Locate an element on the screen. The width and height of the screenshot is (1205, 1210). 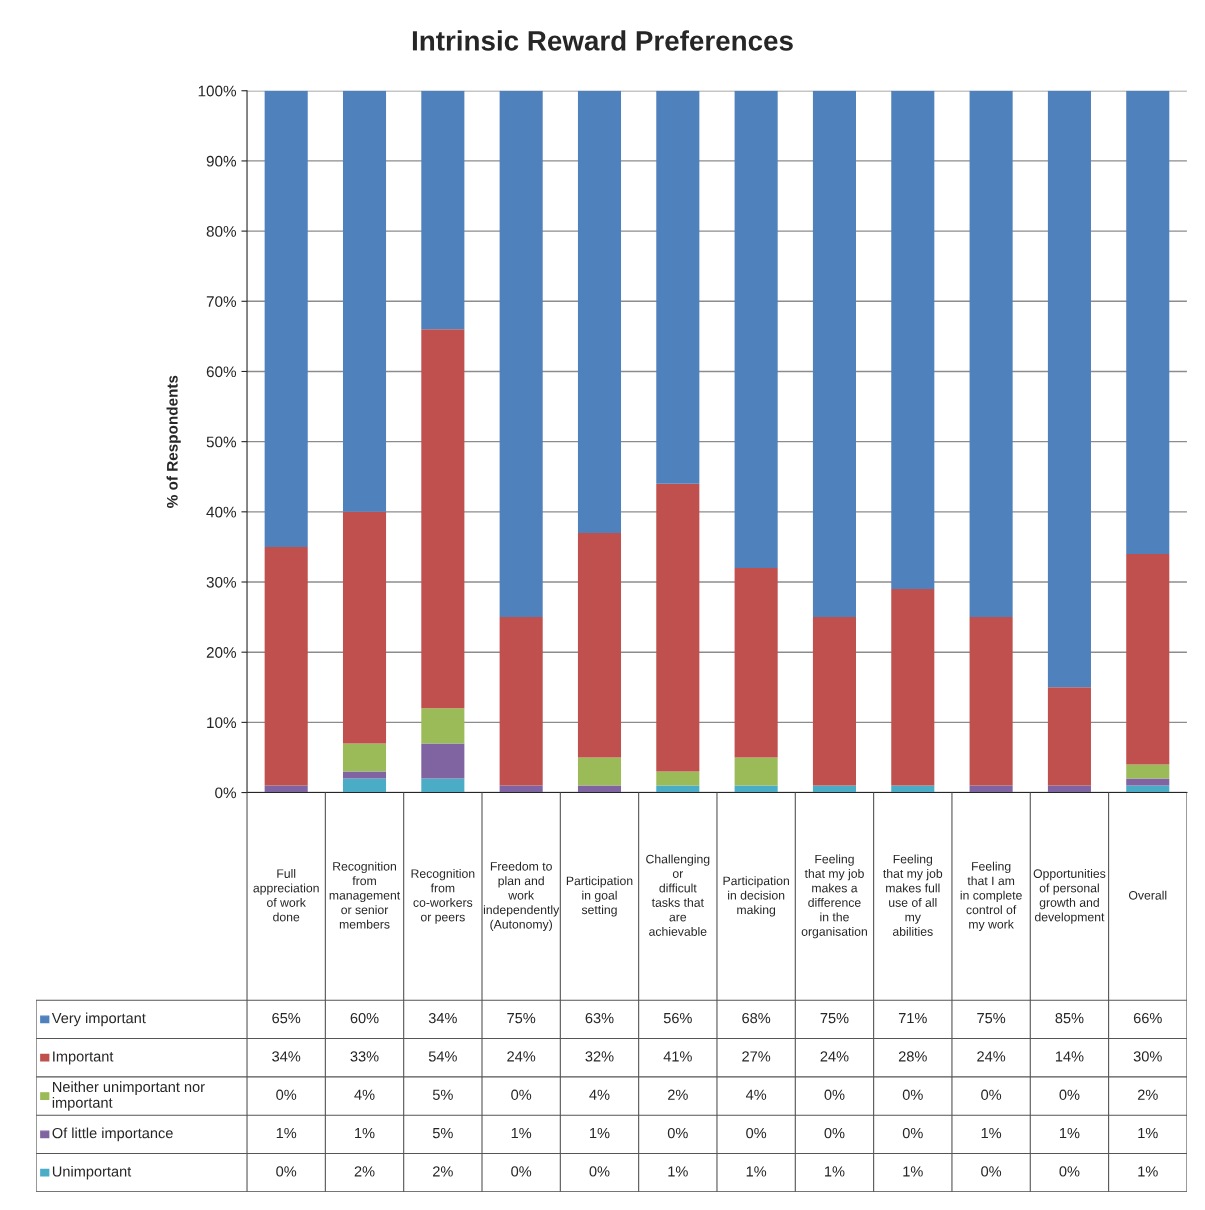
x-tick-label: Recognition from co-workers or peers is located at coordinates (443, 896).